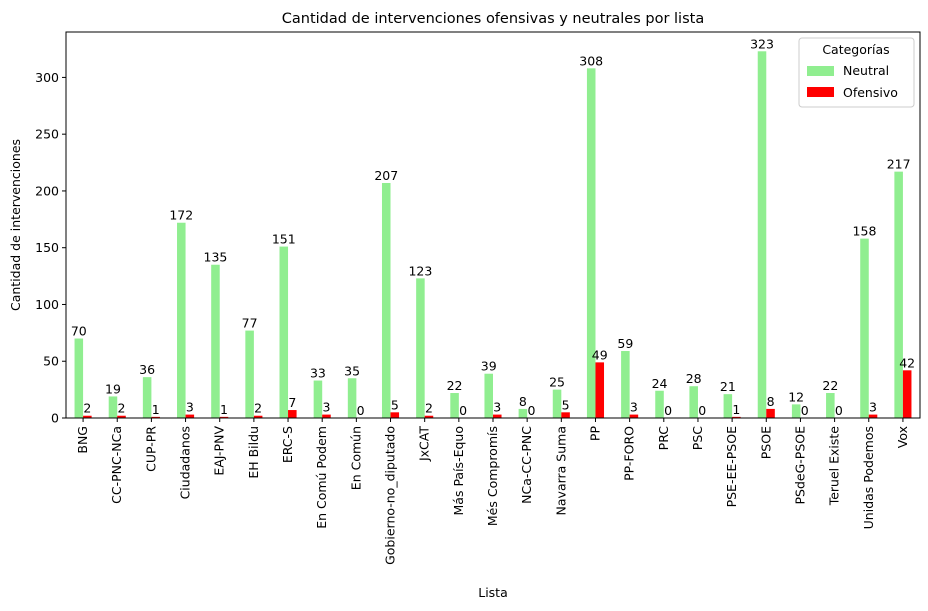 The image size is (928, 611). I want to click on bar-ofensivo-navarra-suma, so click(565, 415).